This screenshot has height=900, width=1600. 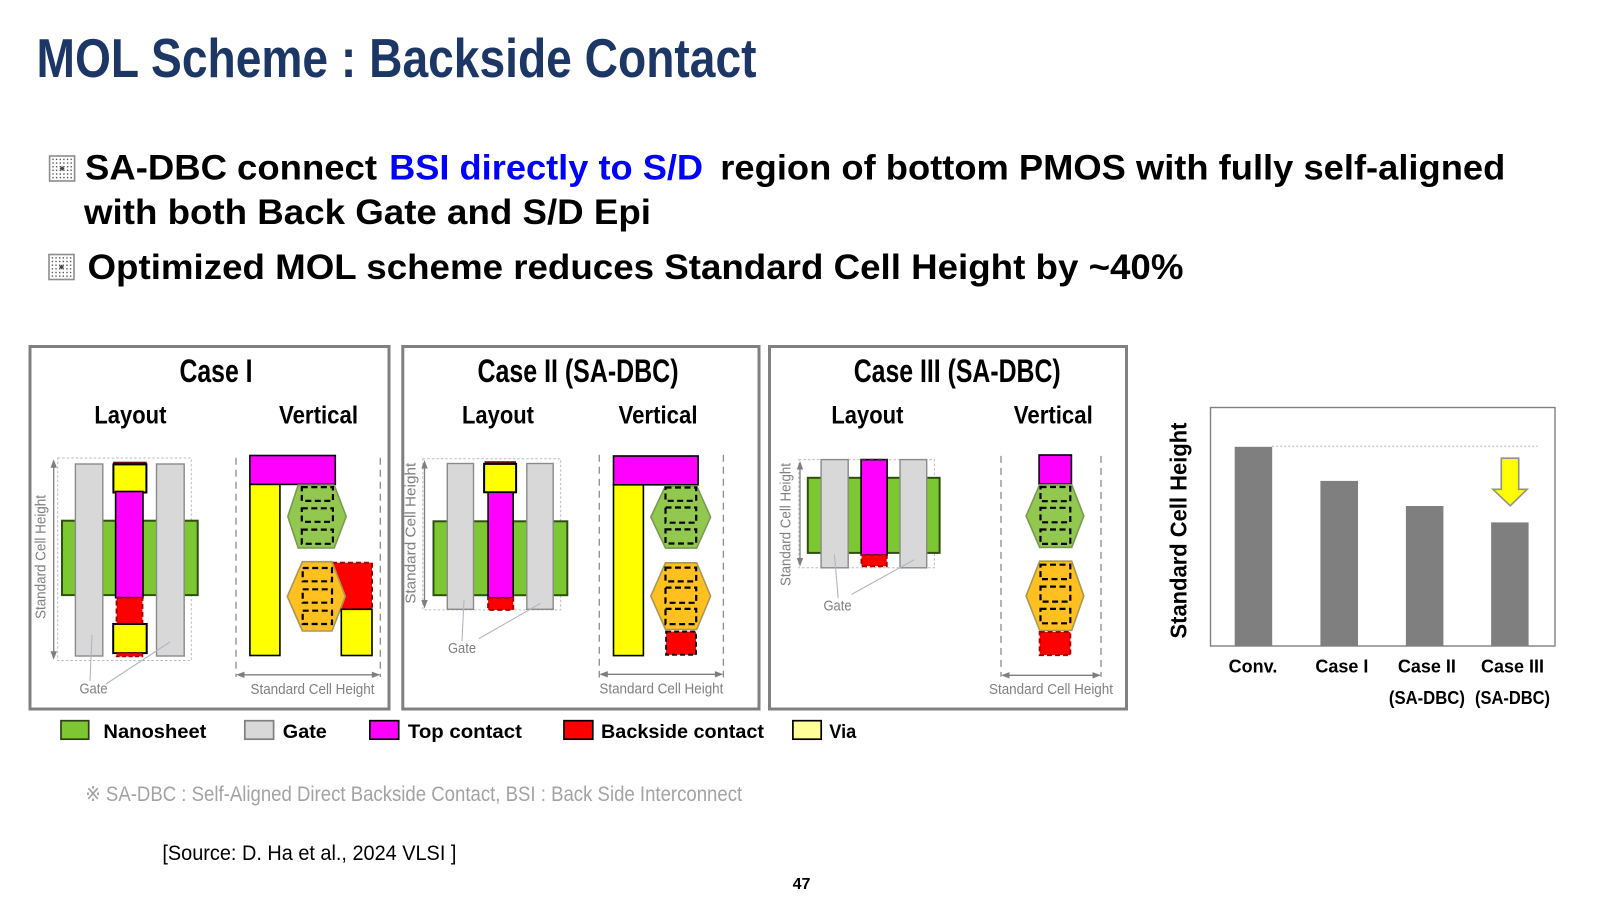 What do you see at coordinates (1253, 667) in the screenshot?
I see `svg-text: Conv.` at bounding box center [1253, 667].